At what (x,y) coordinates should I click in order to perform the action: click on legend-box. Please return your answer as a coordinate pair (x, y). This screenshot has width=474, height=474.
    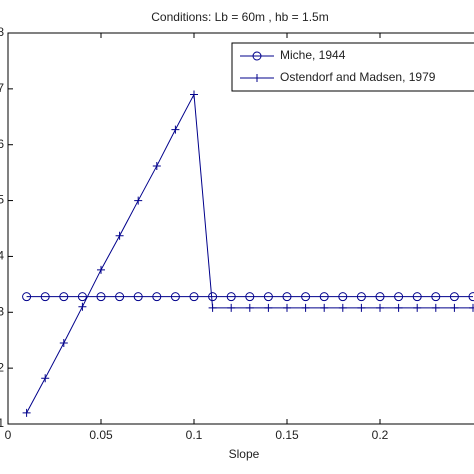
    Looking at the image, I should click on (352, 67).